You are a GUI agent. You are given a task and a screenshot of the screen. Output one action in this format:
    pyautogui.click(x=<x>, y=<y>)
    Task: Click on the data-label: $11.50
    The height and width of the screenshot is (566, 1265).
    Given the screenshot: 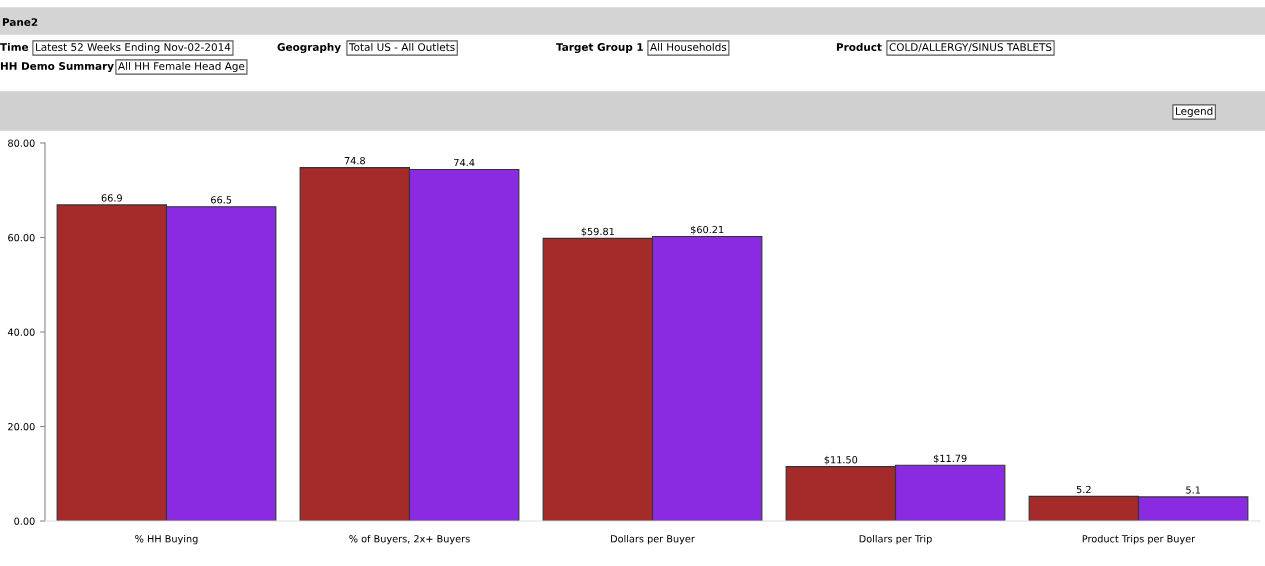 What is the action you would take?
    pyautogui.click(x=841, y=460)
    